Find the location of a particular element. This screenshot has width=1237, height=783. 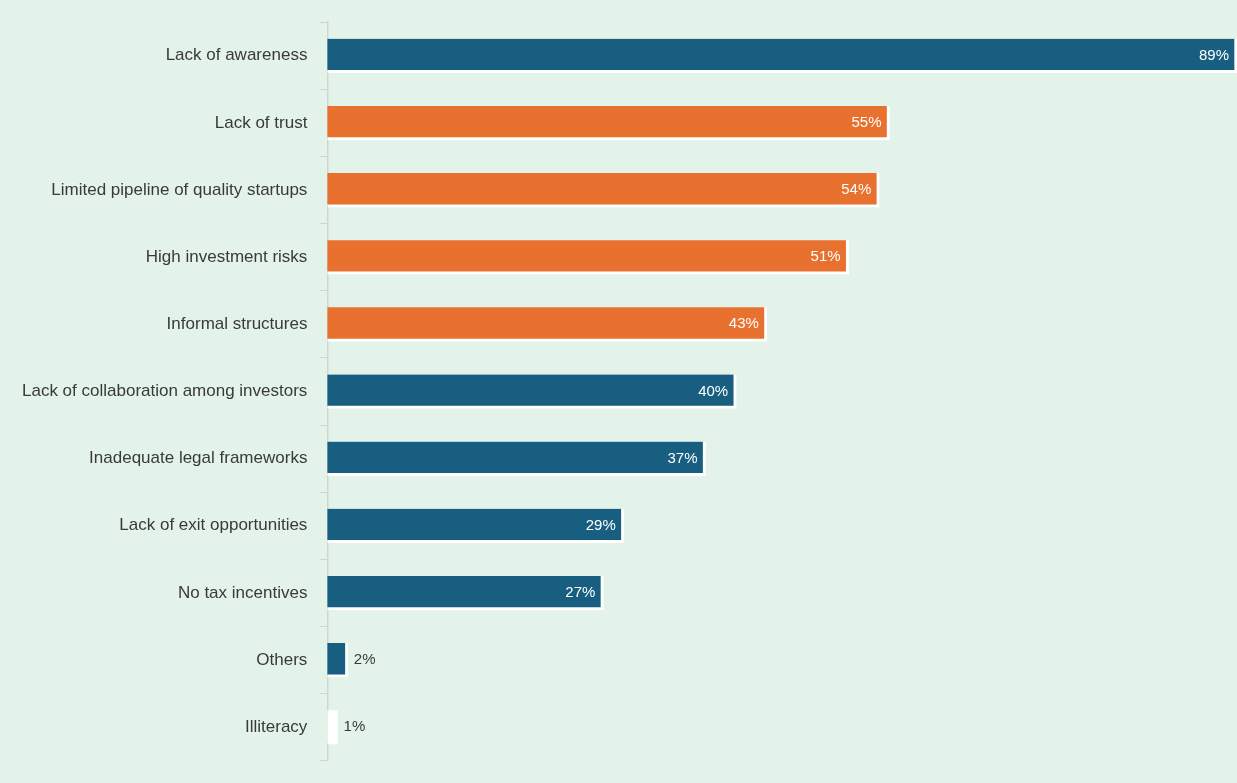

data-label: 2% is located at coordinates (364, 659).